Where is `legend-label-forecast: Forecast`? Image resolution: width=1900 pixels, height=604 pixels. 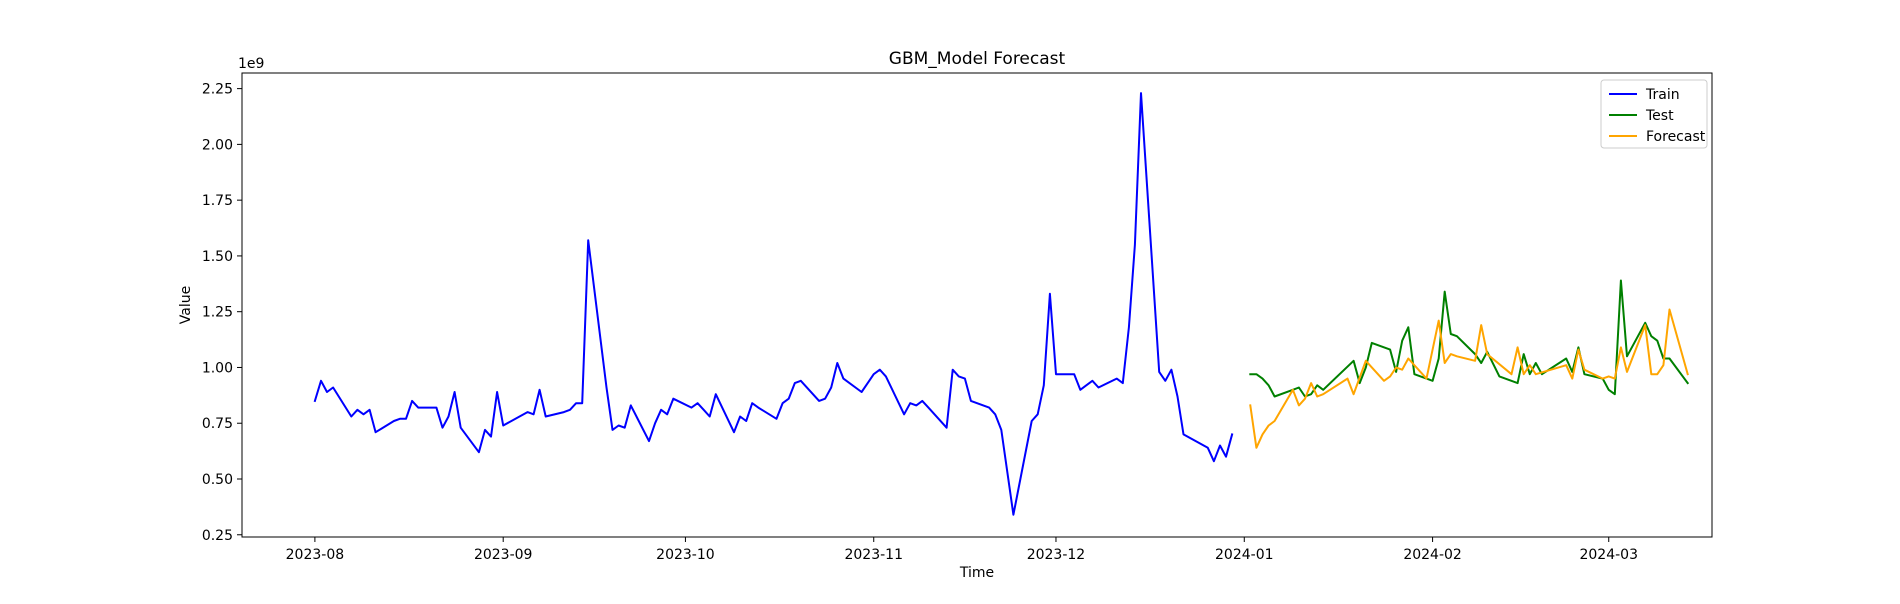 legend-label-forecast: Forecast is located at coordinates (1676, 137).